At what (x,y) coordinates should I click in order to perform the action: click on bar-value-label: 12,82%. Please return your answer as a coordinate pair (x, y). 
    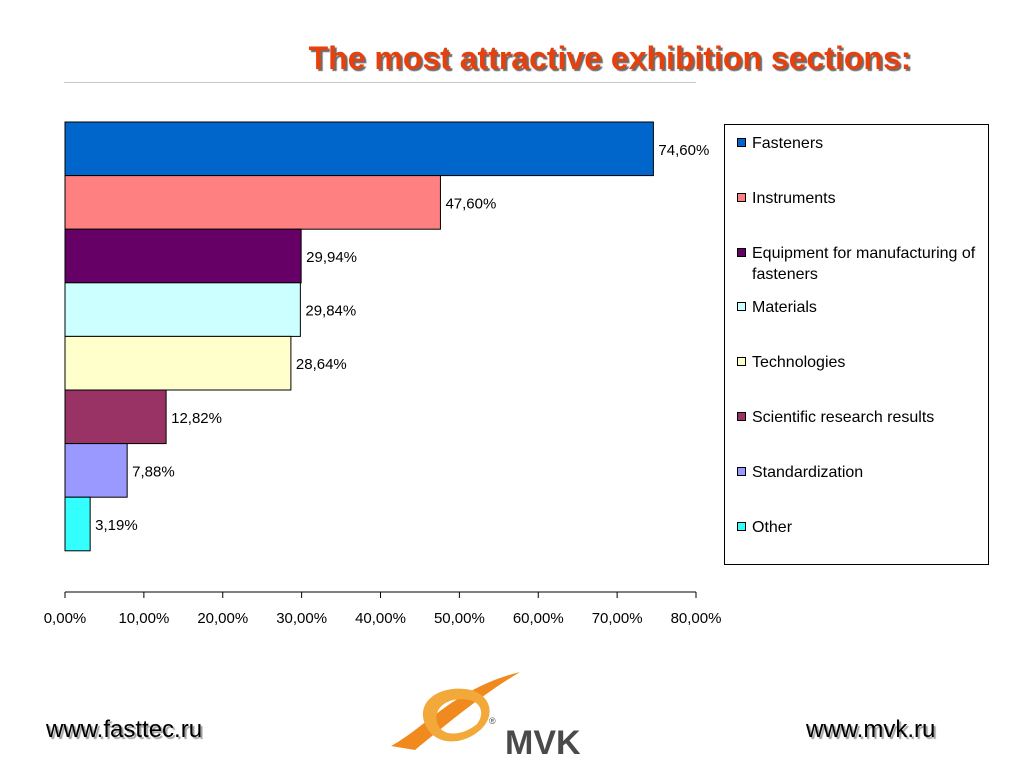
    Looking at the image, I should click on (196, 418).